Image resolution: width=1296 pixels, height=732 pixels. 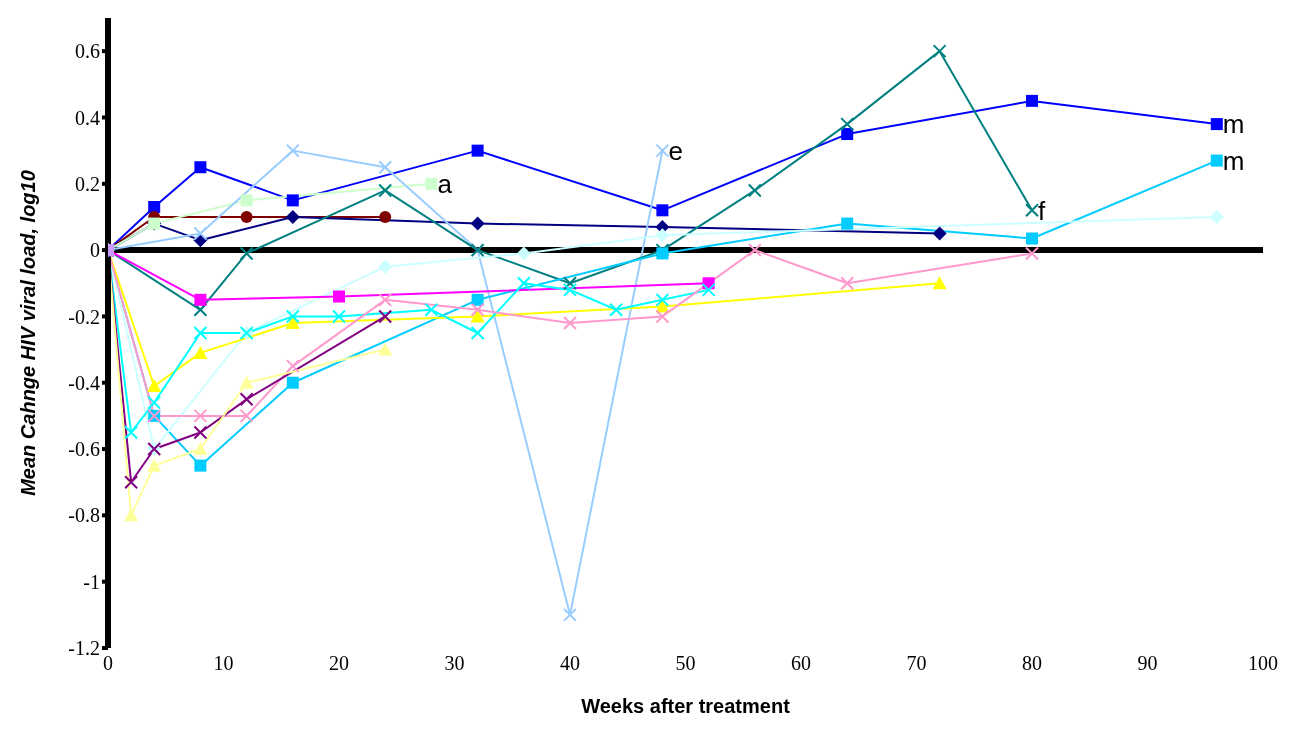 What do you see at coordinates (801, 663) in the screenshot?
I see `x-tick-label: 60` at bounding box center [801, 663].